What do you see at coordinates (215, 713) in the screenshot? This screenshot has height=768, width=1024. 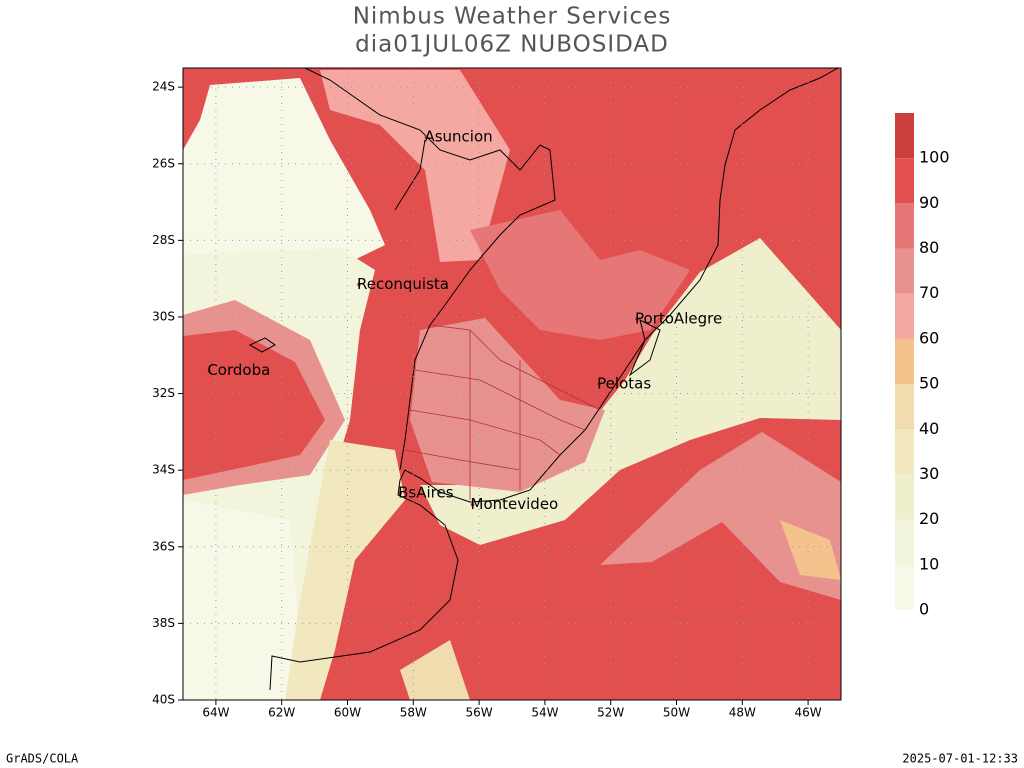 I see `lon-tick-label: 64W` at bounding box center [215, 713].